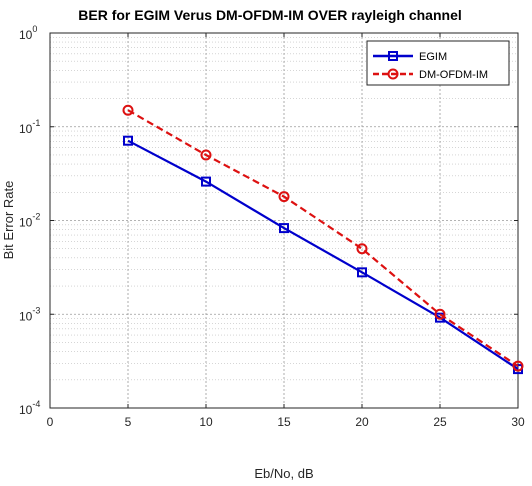 The width and height of the screenshot is (532, 486). Describe the element at coordinates (206, 422) in the screenshot. I see `x-tick-label: 10` at that location.